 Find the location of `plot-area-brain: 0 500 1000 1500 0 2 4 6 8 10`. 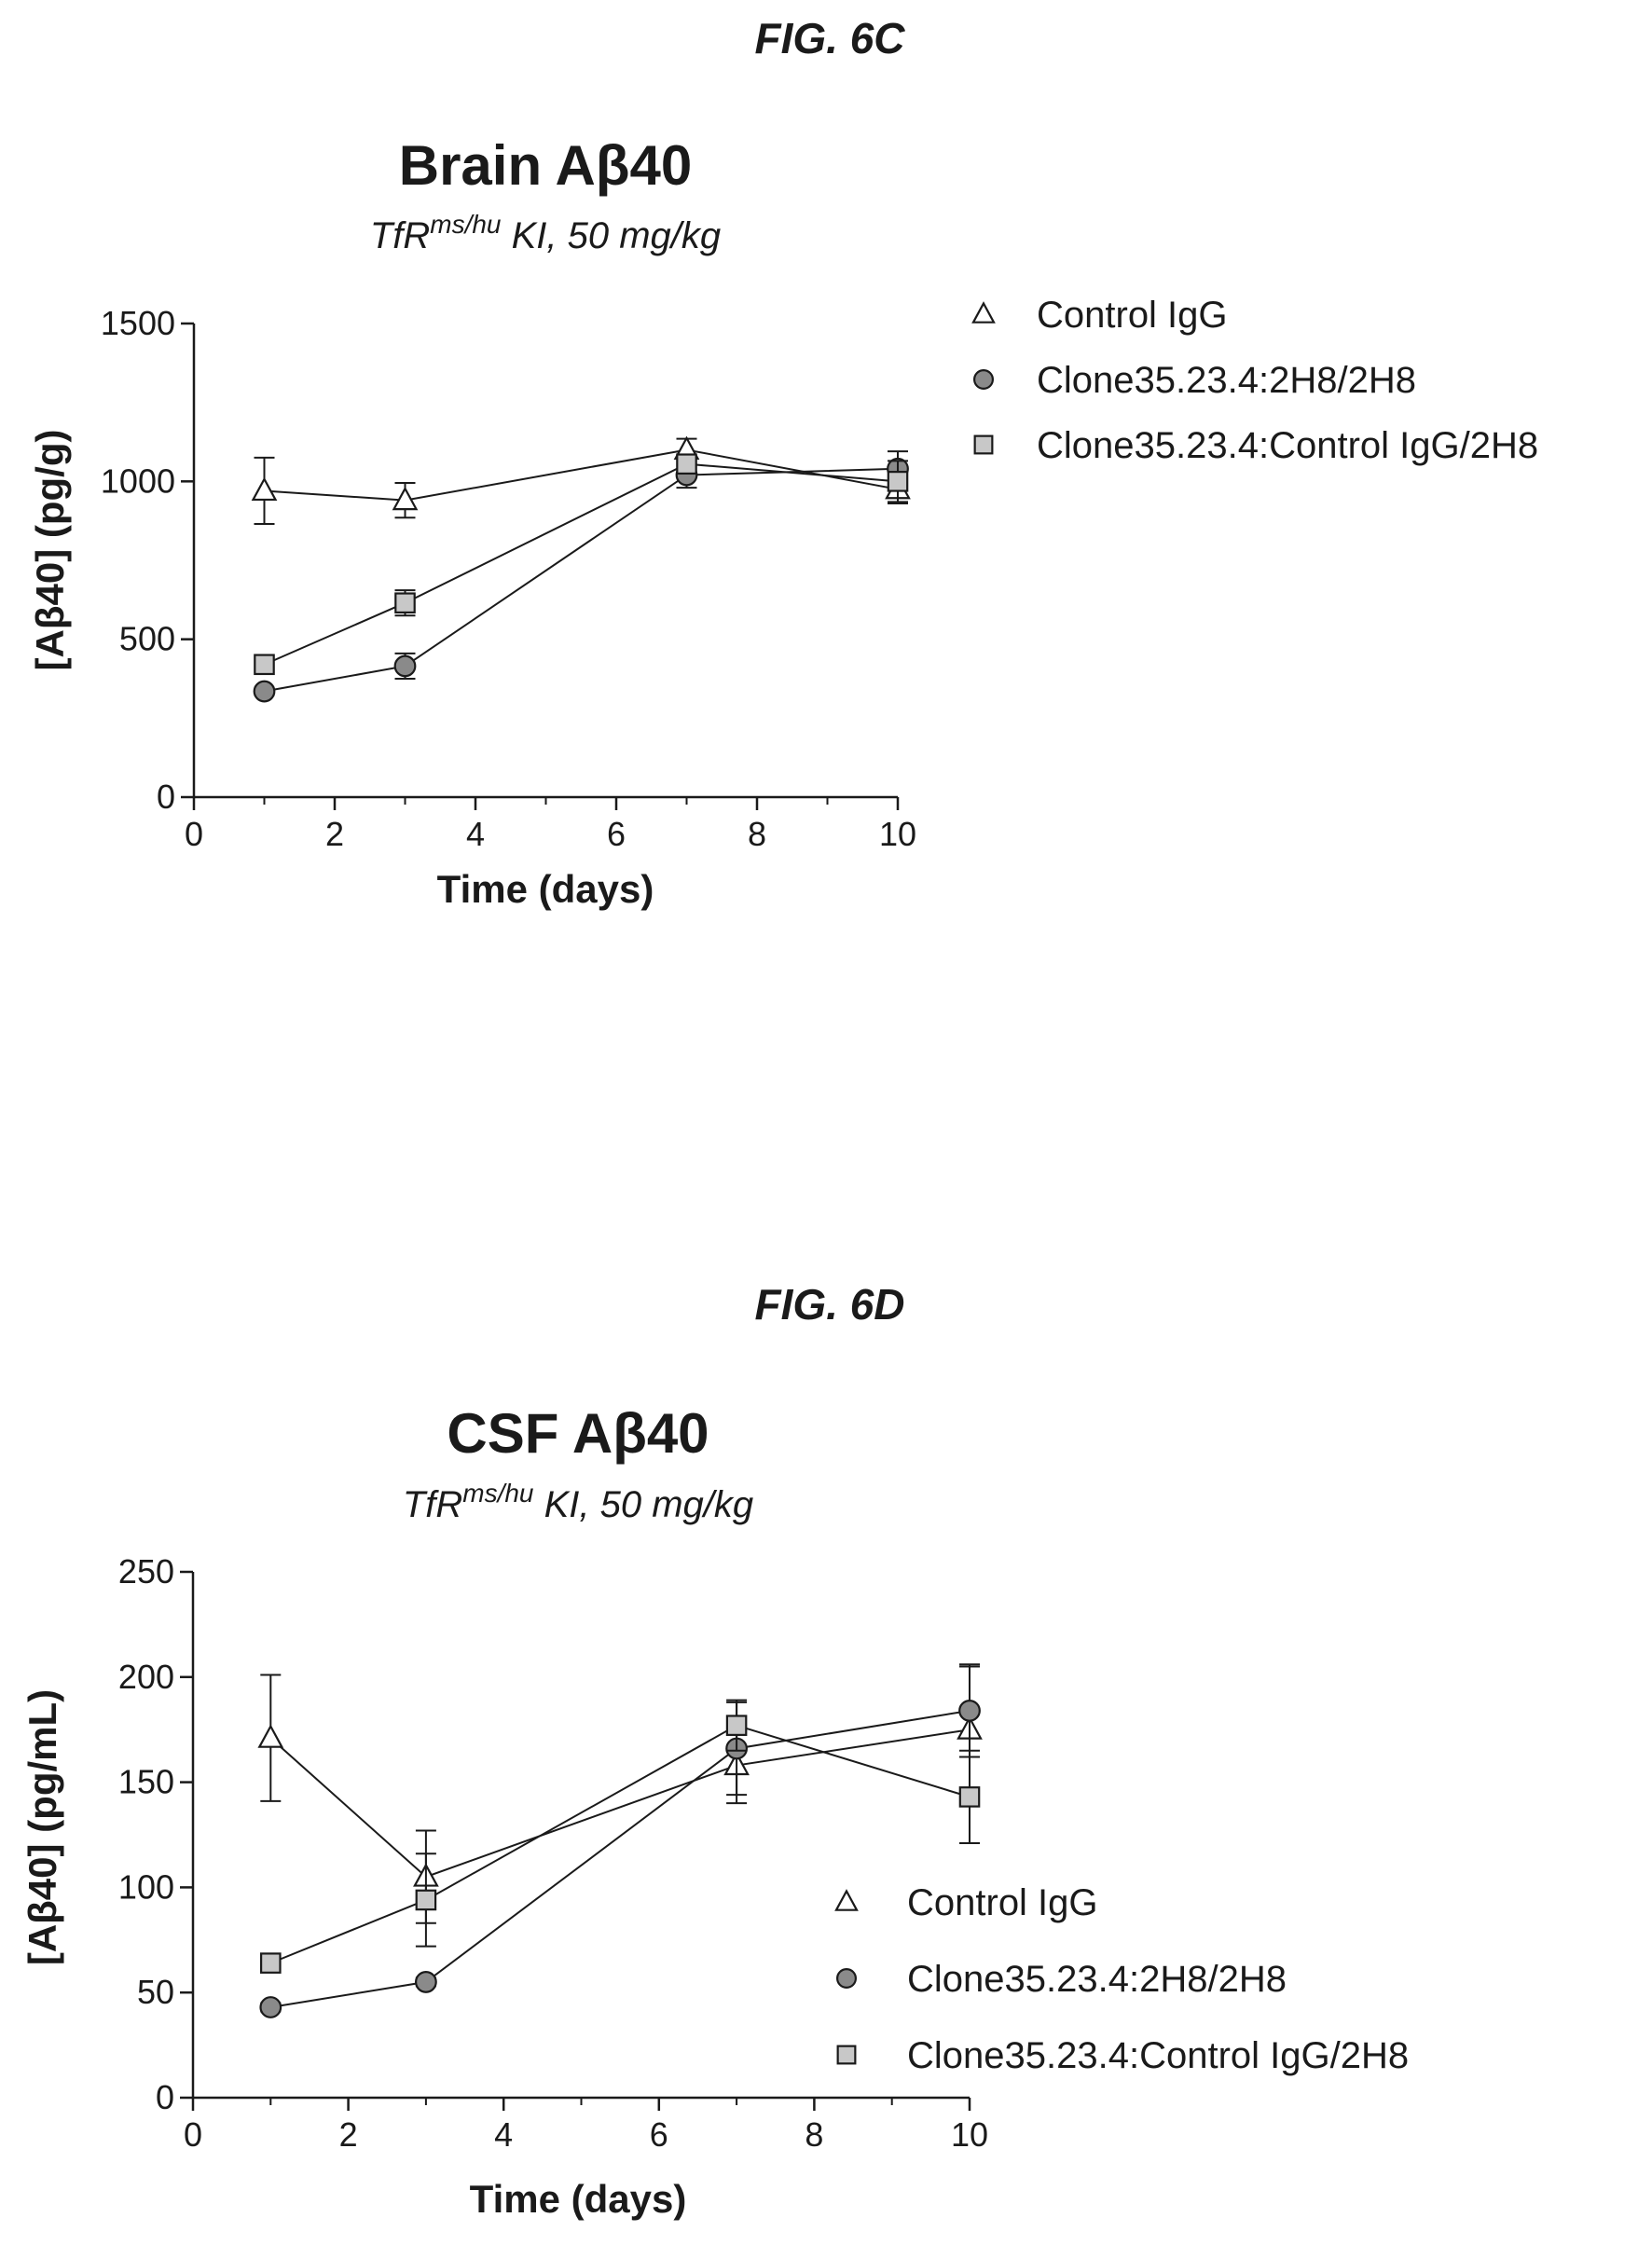

plot-area-brain: 0 500 1000 1500 0 2 4 6 8 10 is located at coordinates (508, 578).